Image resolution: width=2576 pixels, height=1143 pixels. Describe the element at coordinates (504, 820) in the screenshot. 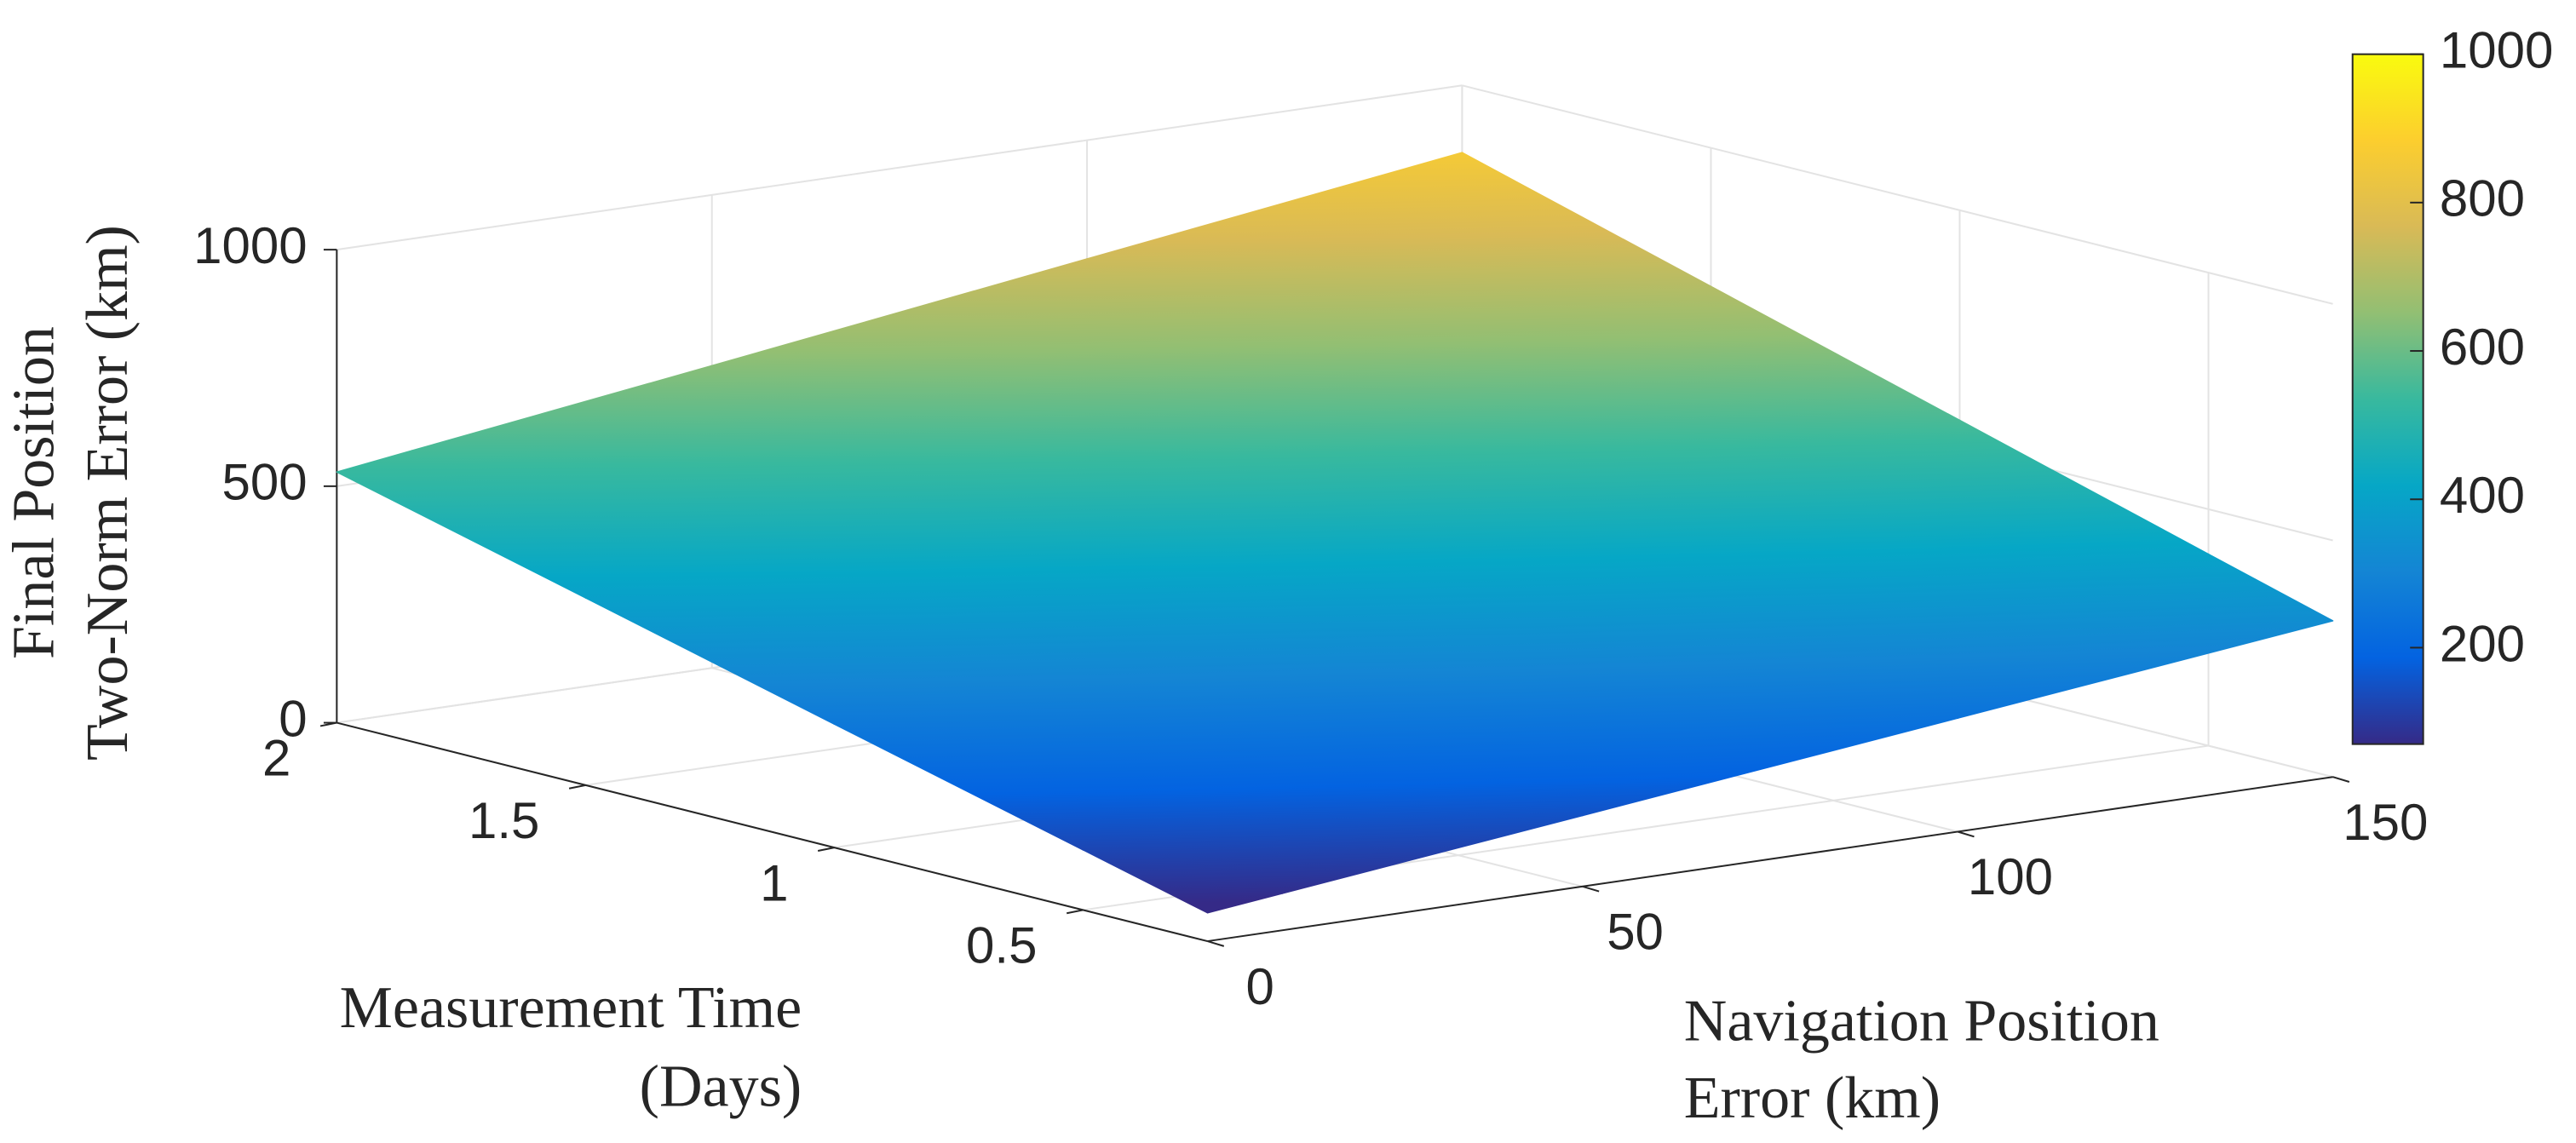

I see `y-tick-label: 1.5` at that location.